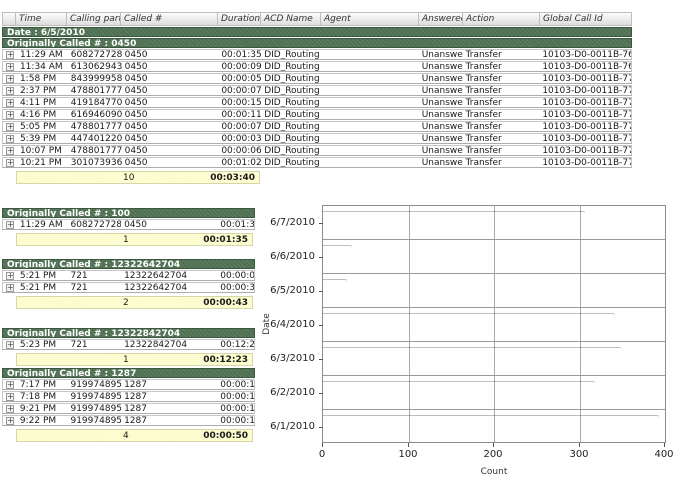 The width and height of the screenshot is (676, 485). What do you see at coordinates (135, 384) in the screenshot?
I see `cell-called-number: 1287` at bounding box center [135, 384].